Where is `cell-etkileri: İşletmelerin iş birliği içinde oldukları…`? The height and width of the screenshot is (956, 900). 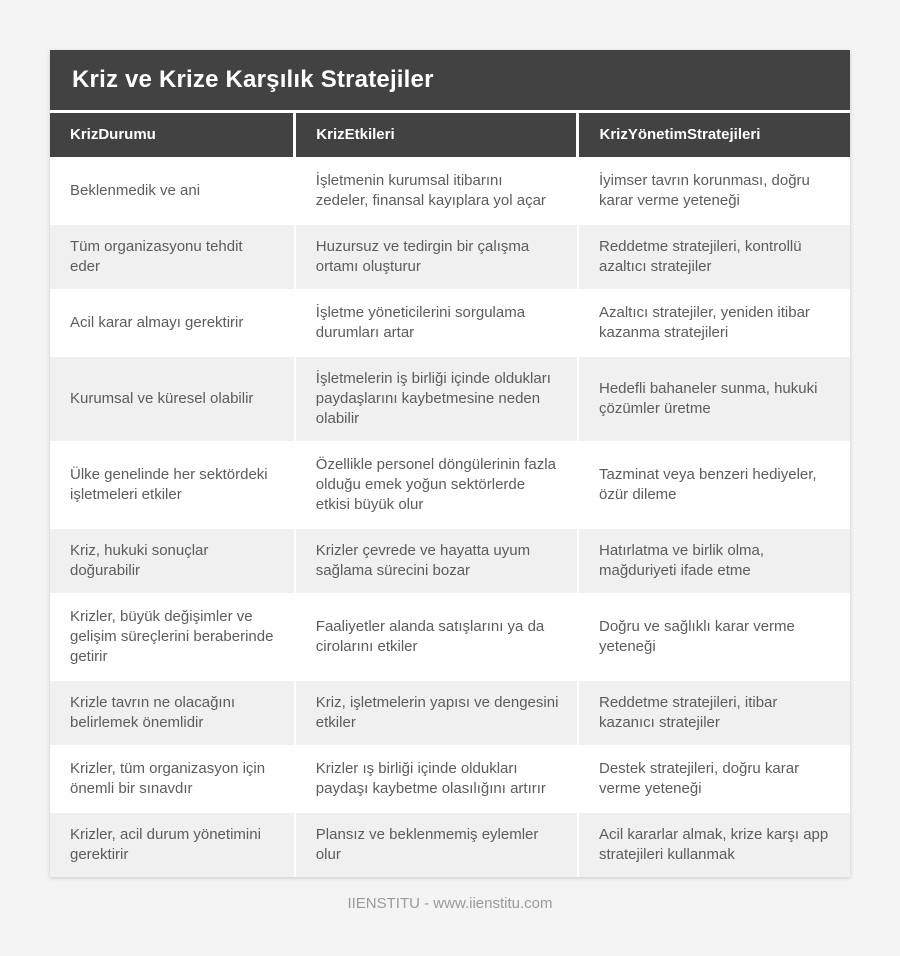 cell-etkileri: İşletmelerin iş birliği içinde oldukları… is located at coordinates (435, 398).